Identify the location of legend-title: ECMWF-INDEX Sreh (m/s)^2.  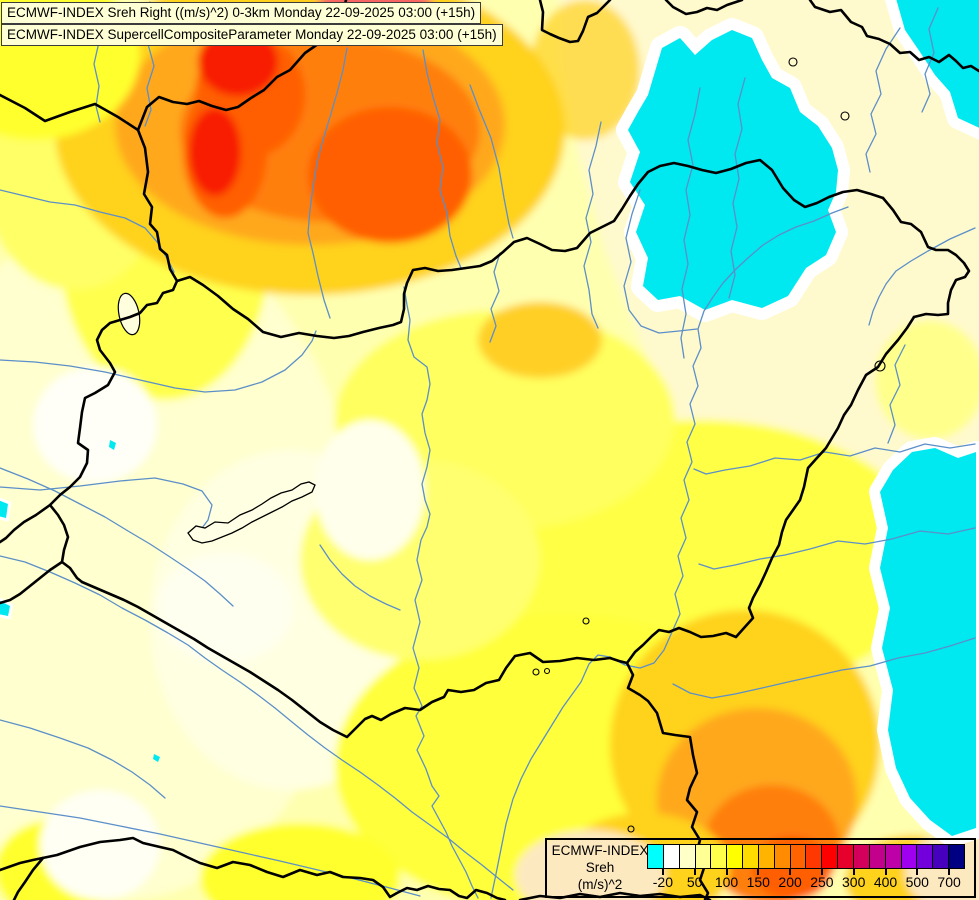
(600, 867).